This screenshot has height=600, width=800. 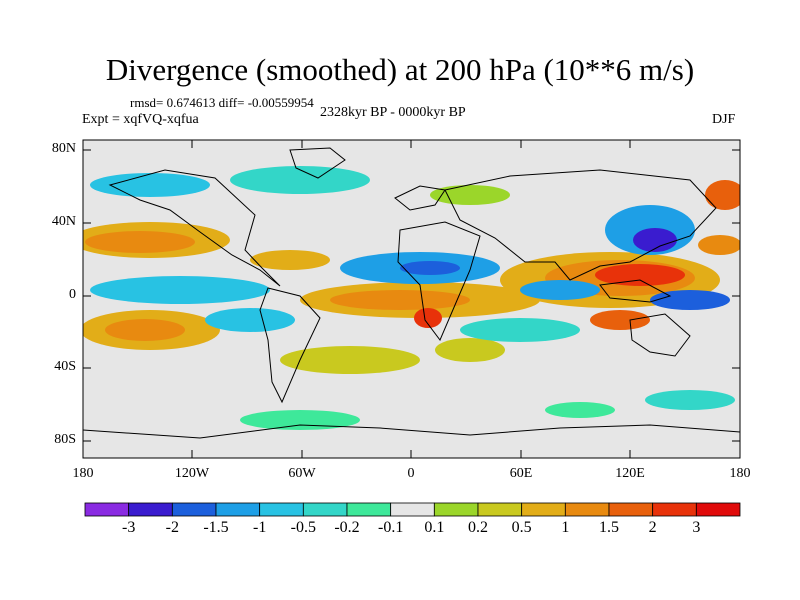 What do you see at coordinates (303, 527) in the screenshot?
I see `colorbar-tick-label: -0.5` at bounding box center [303, 527].